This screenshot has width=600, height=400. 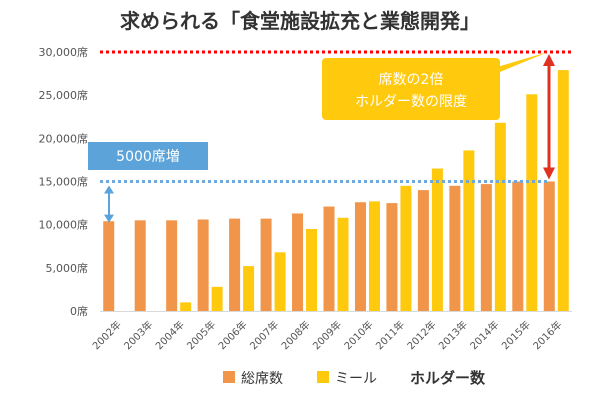 I want to click on y-tick-label: 10,000席, so click(x=64, y=225).